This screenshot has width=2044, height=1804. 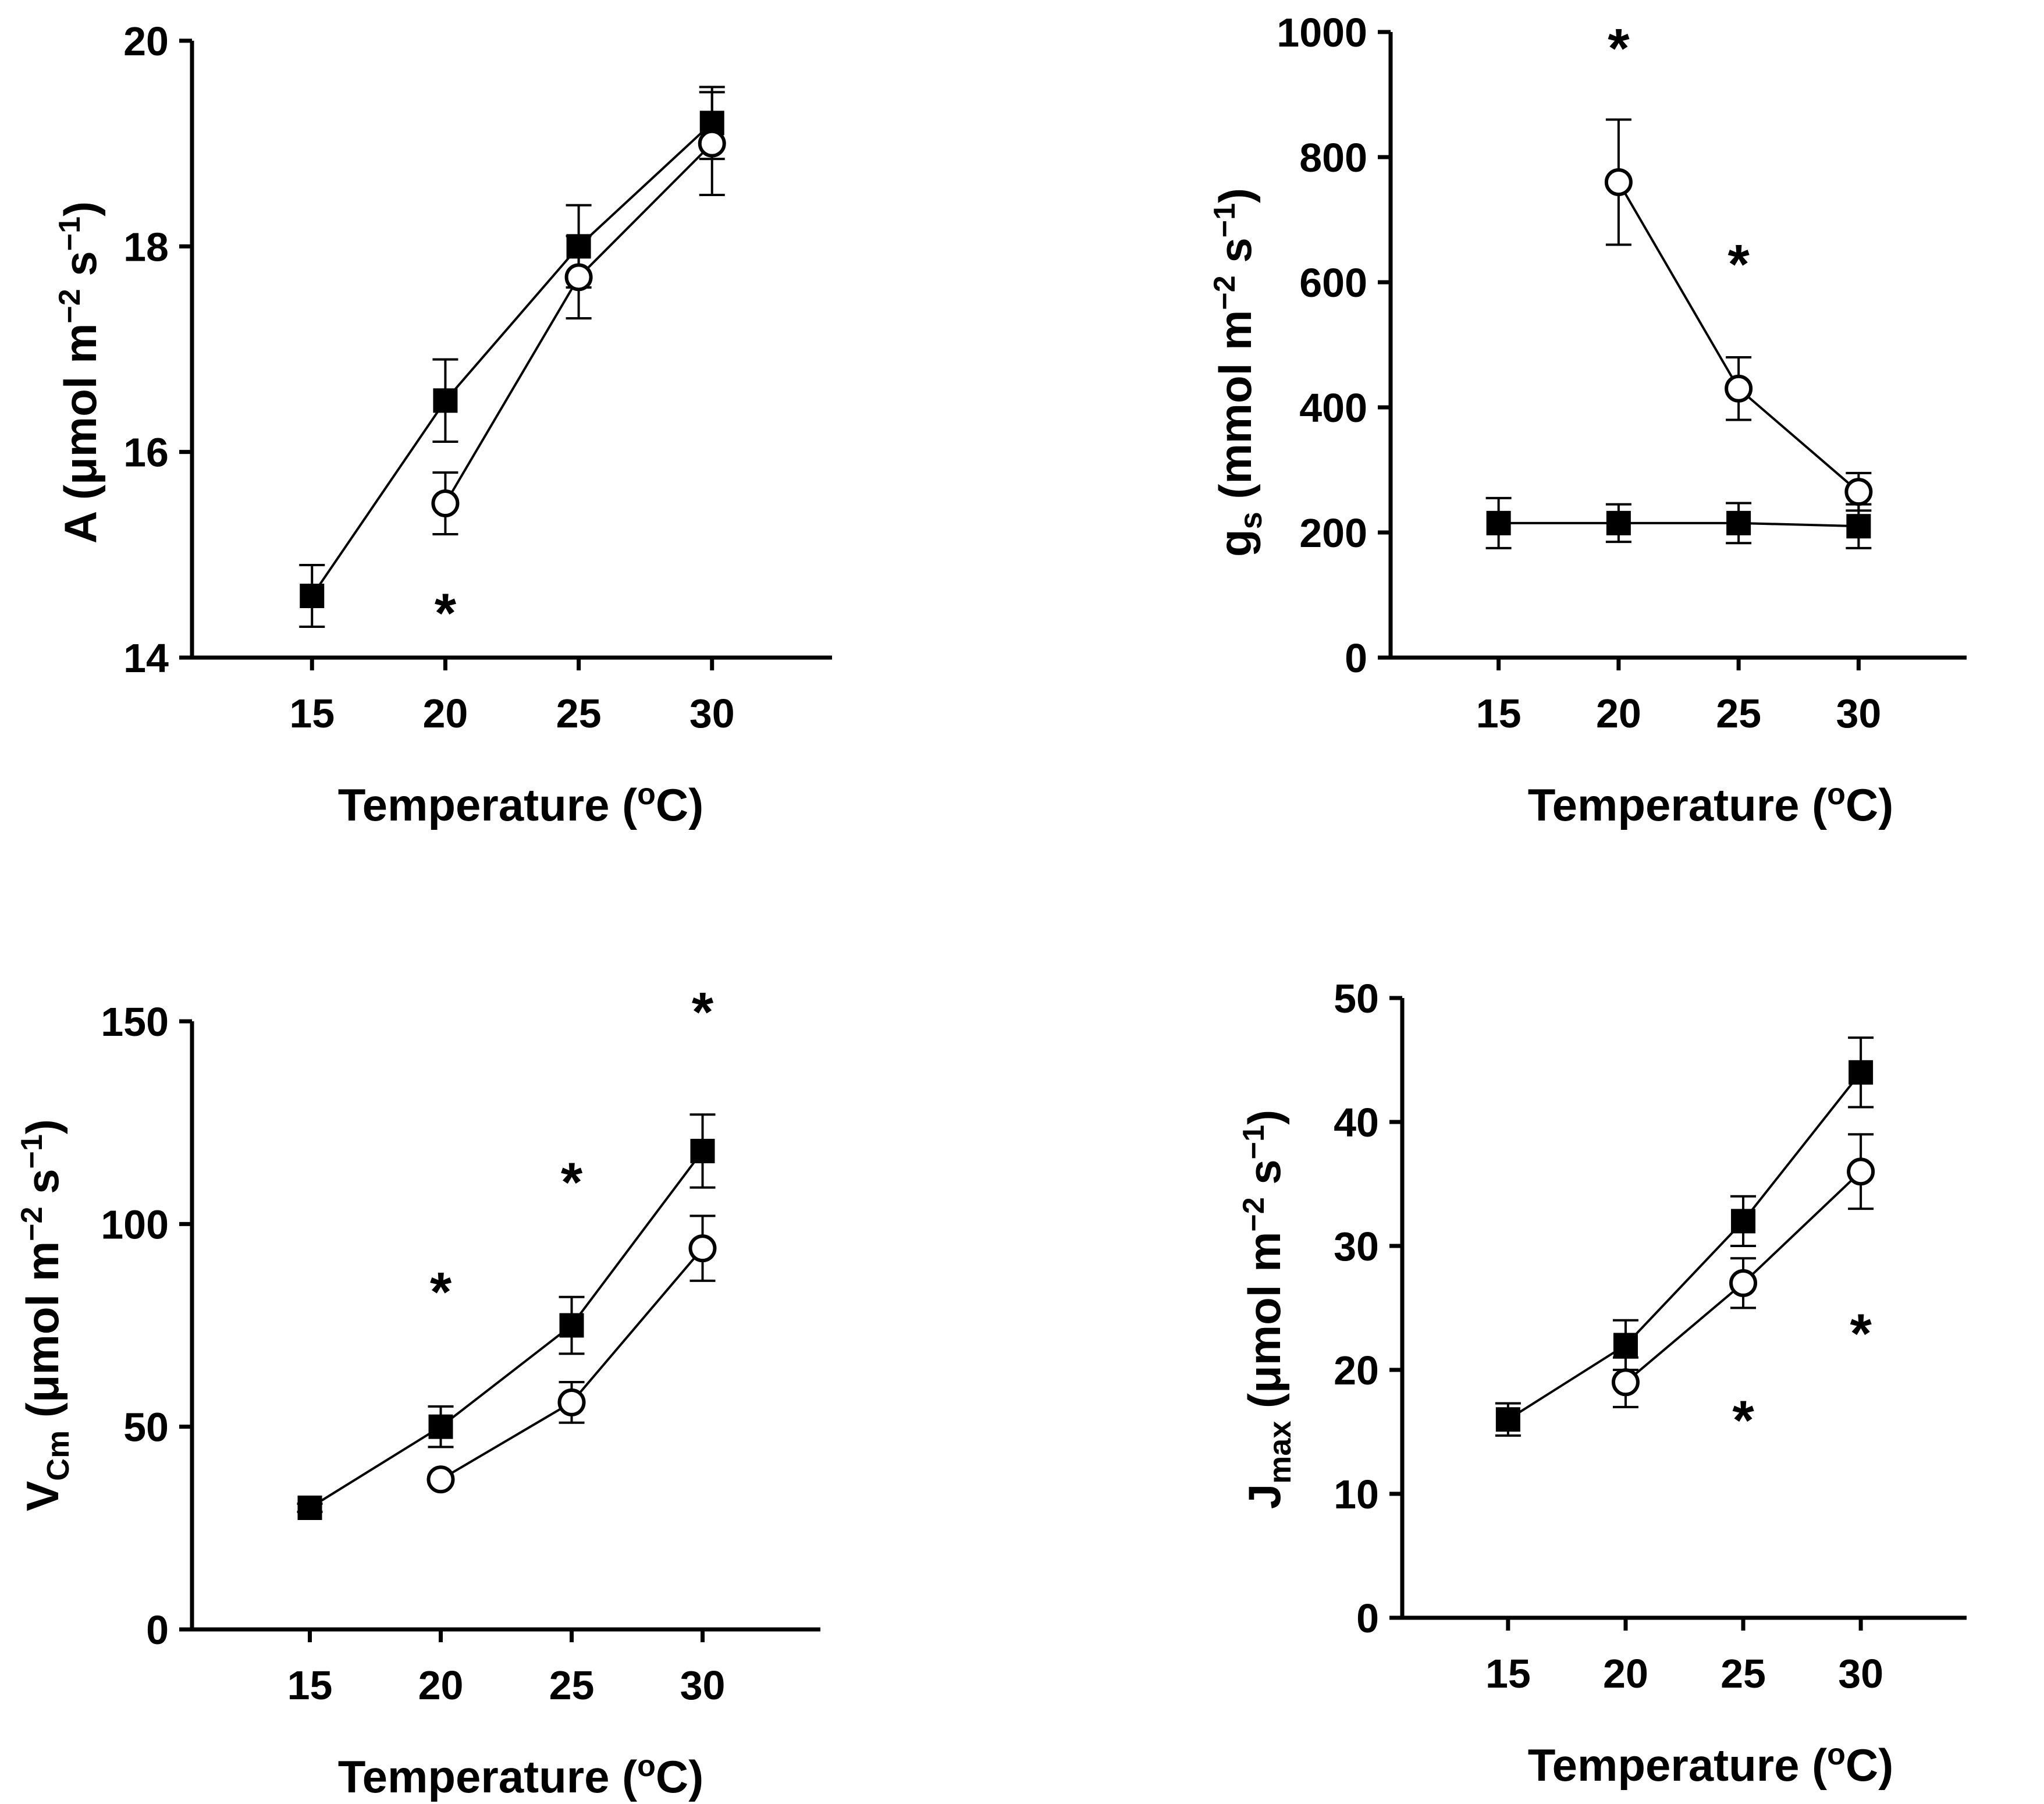 I want to click on y-tick-label: 200, so click(x=1333, y=533).